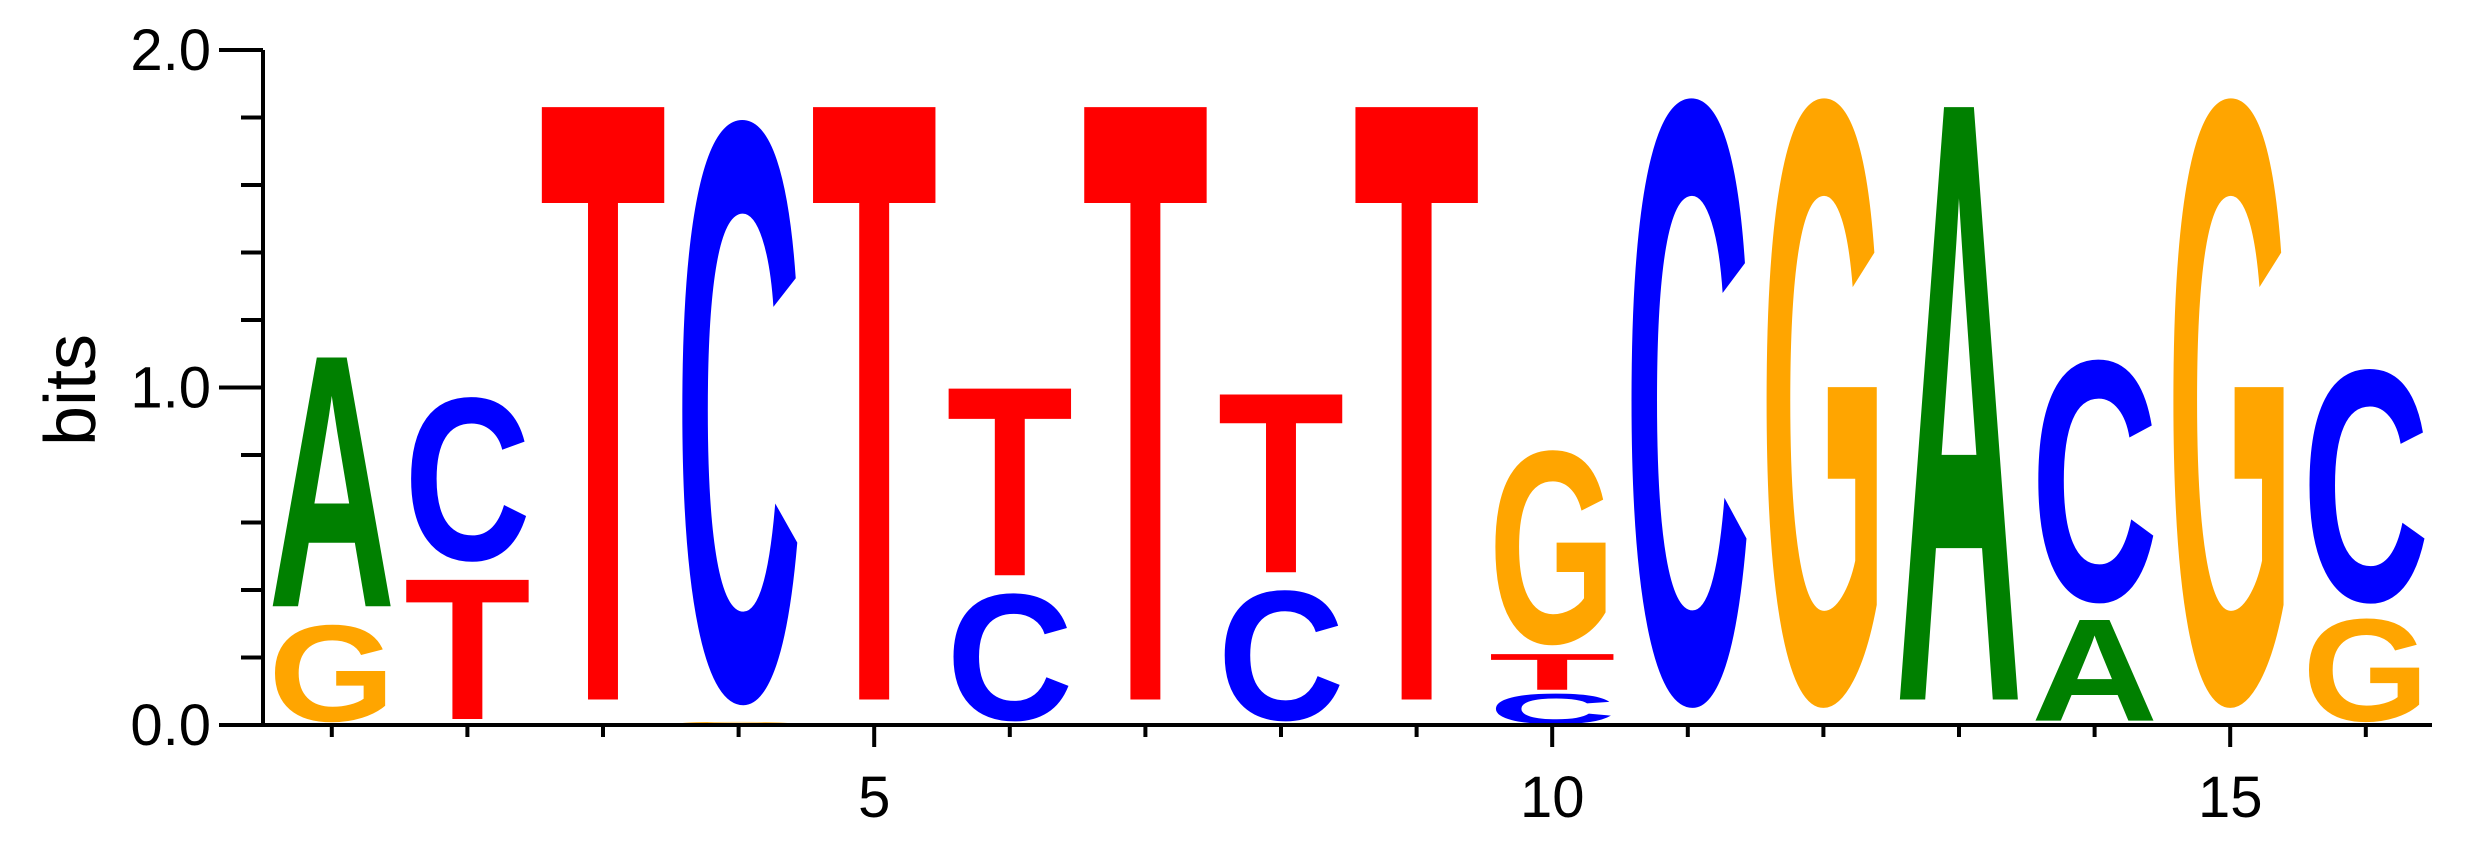 This screenshot has width=2475, height=842. I want to click on y-tick-label: 0.0, so click(170, 725).